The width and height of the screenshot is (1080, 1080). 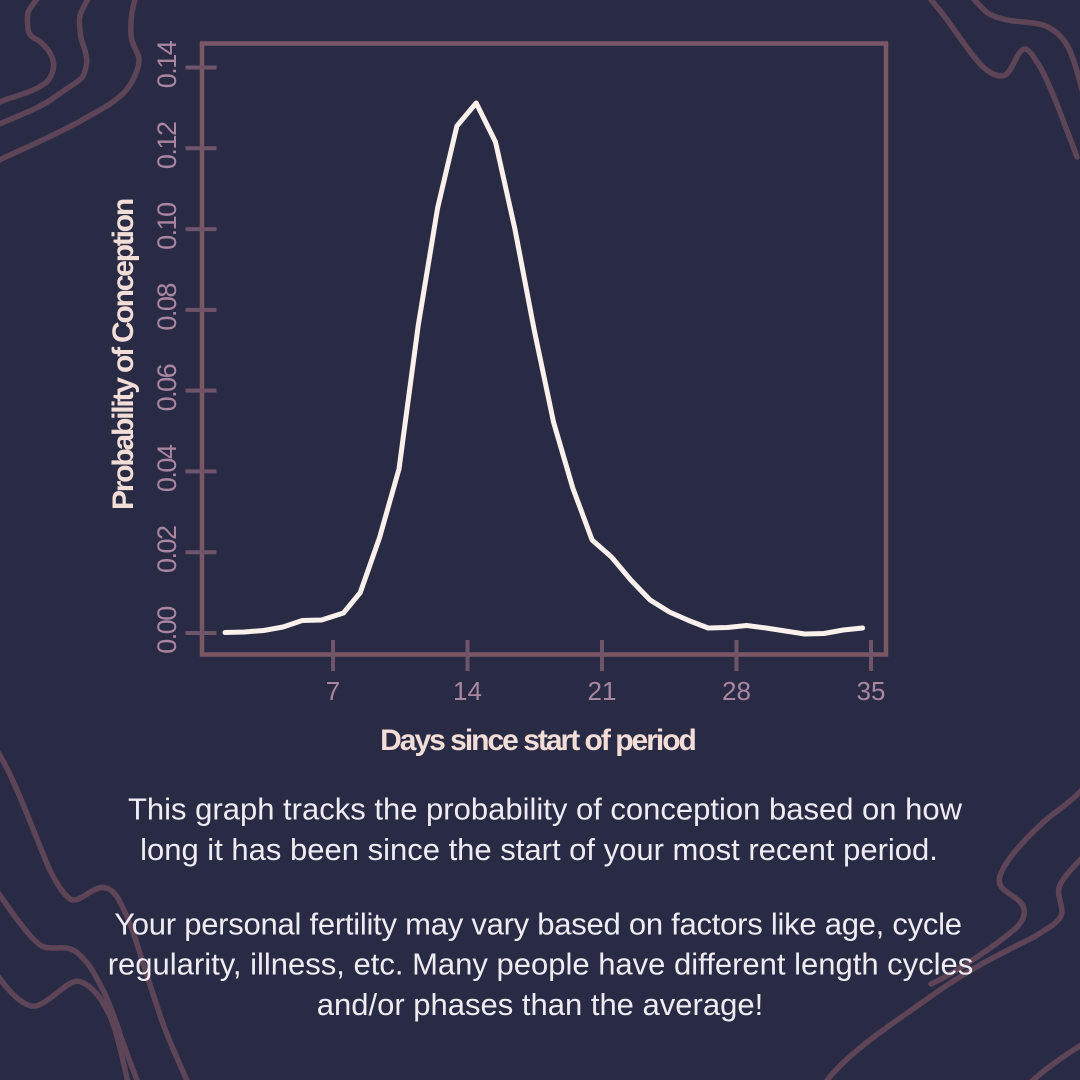 I want to click on svg-text: 0.02, so click(x=167, y=549).